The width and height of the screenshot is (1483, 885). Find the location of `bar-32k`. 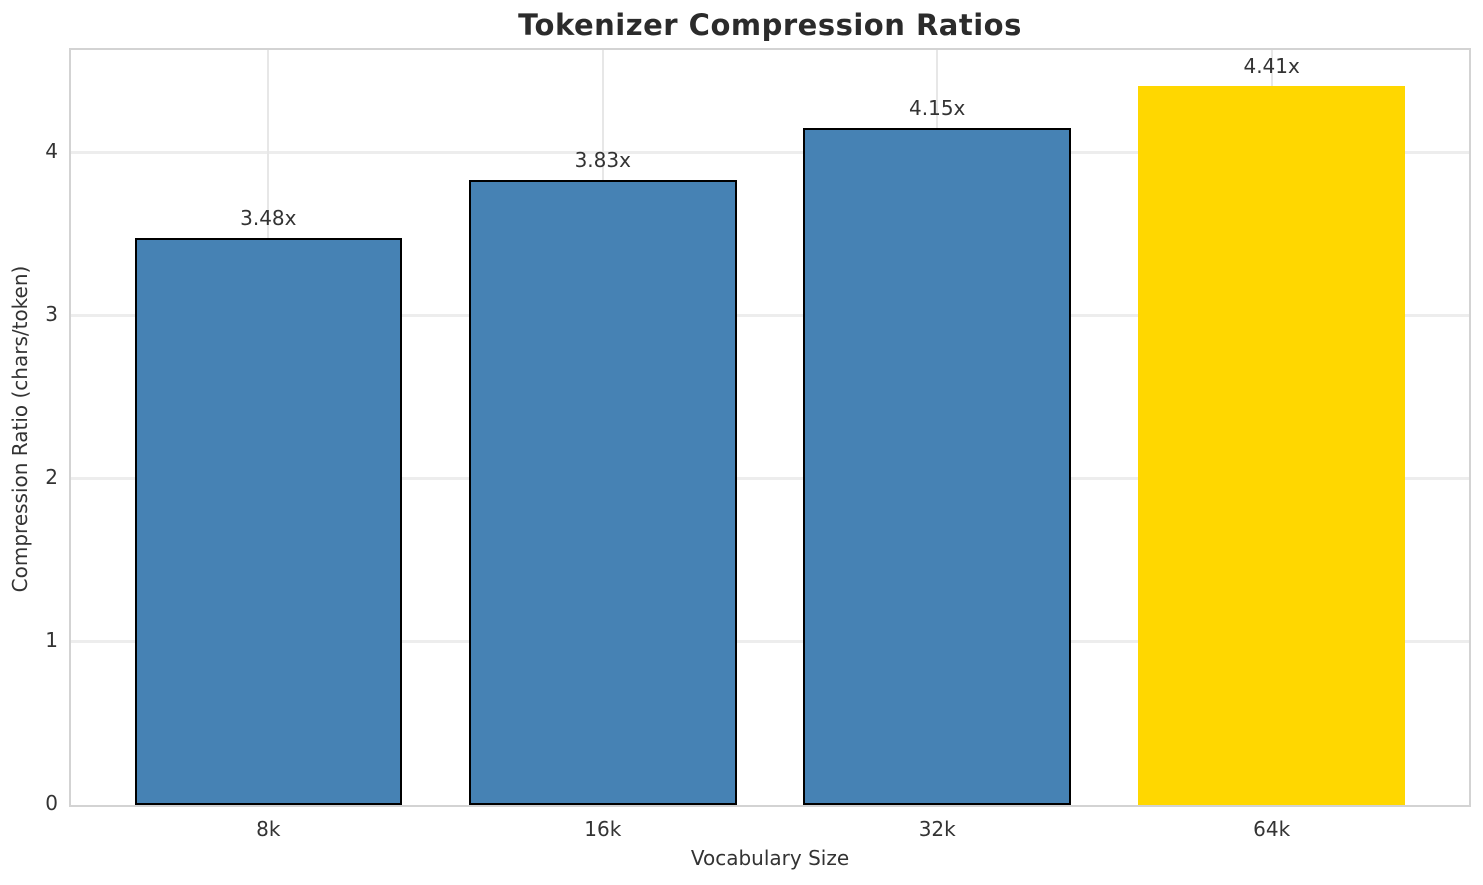

bar-32k is located at coordinates (937, 466).